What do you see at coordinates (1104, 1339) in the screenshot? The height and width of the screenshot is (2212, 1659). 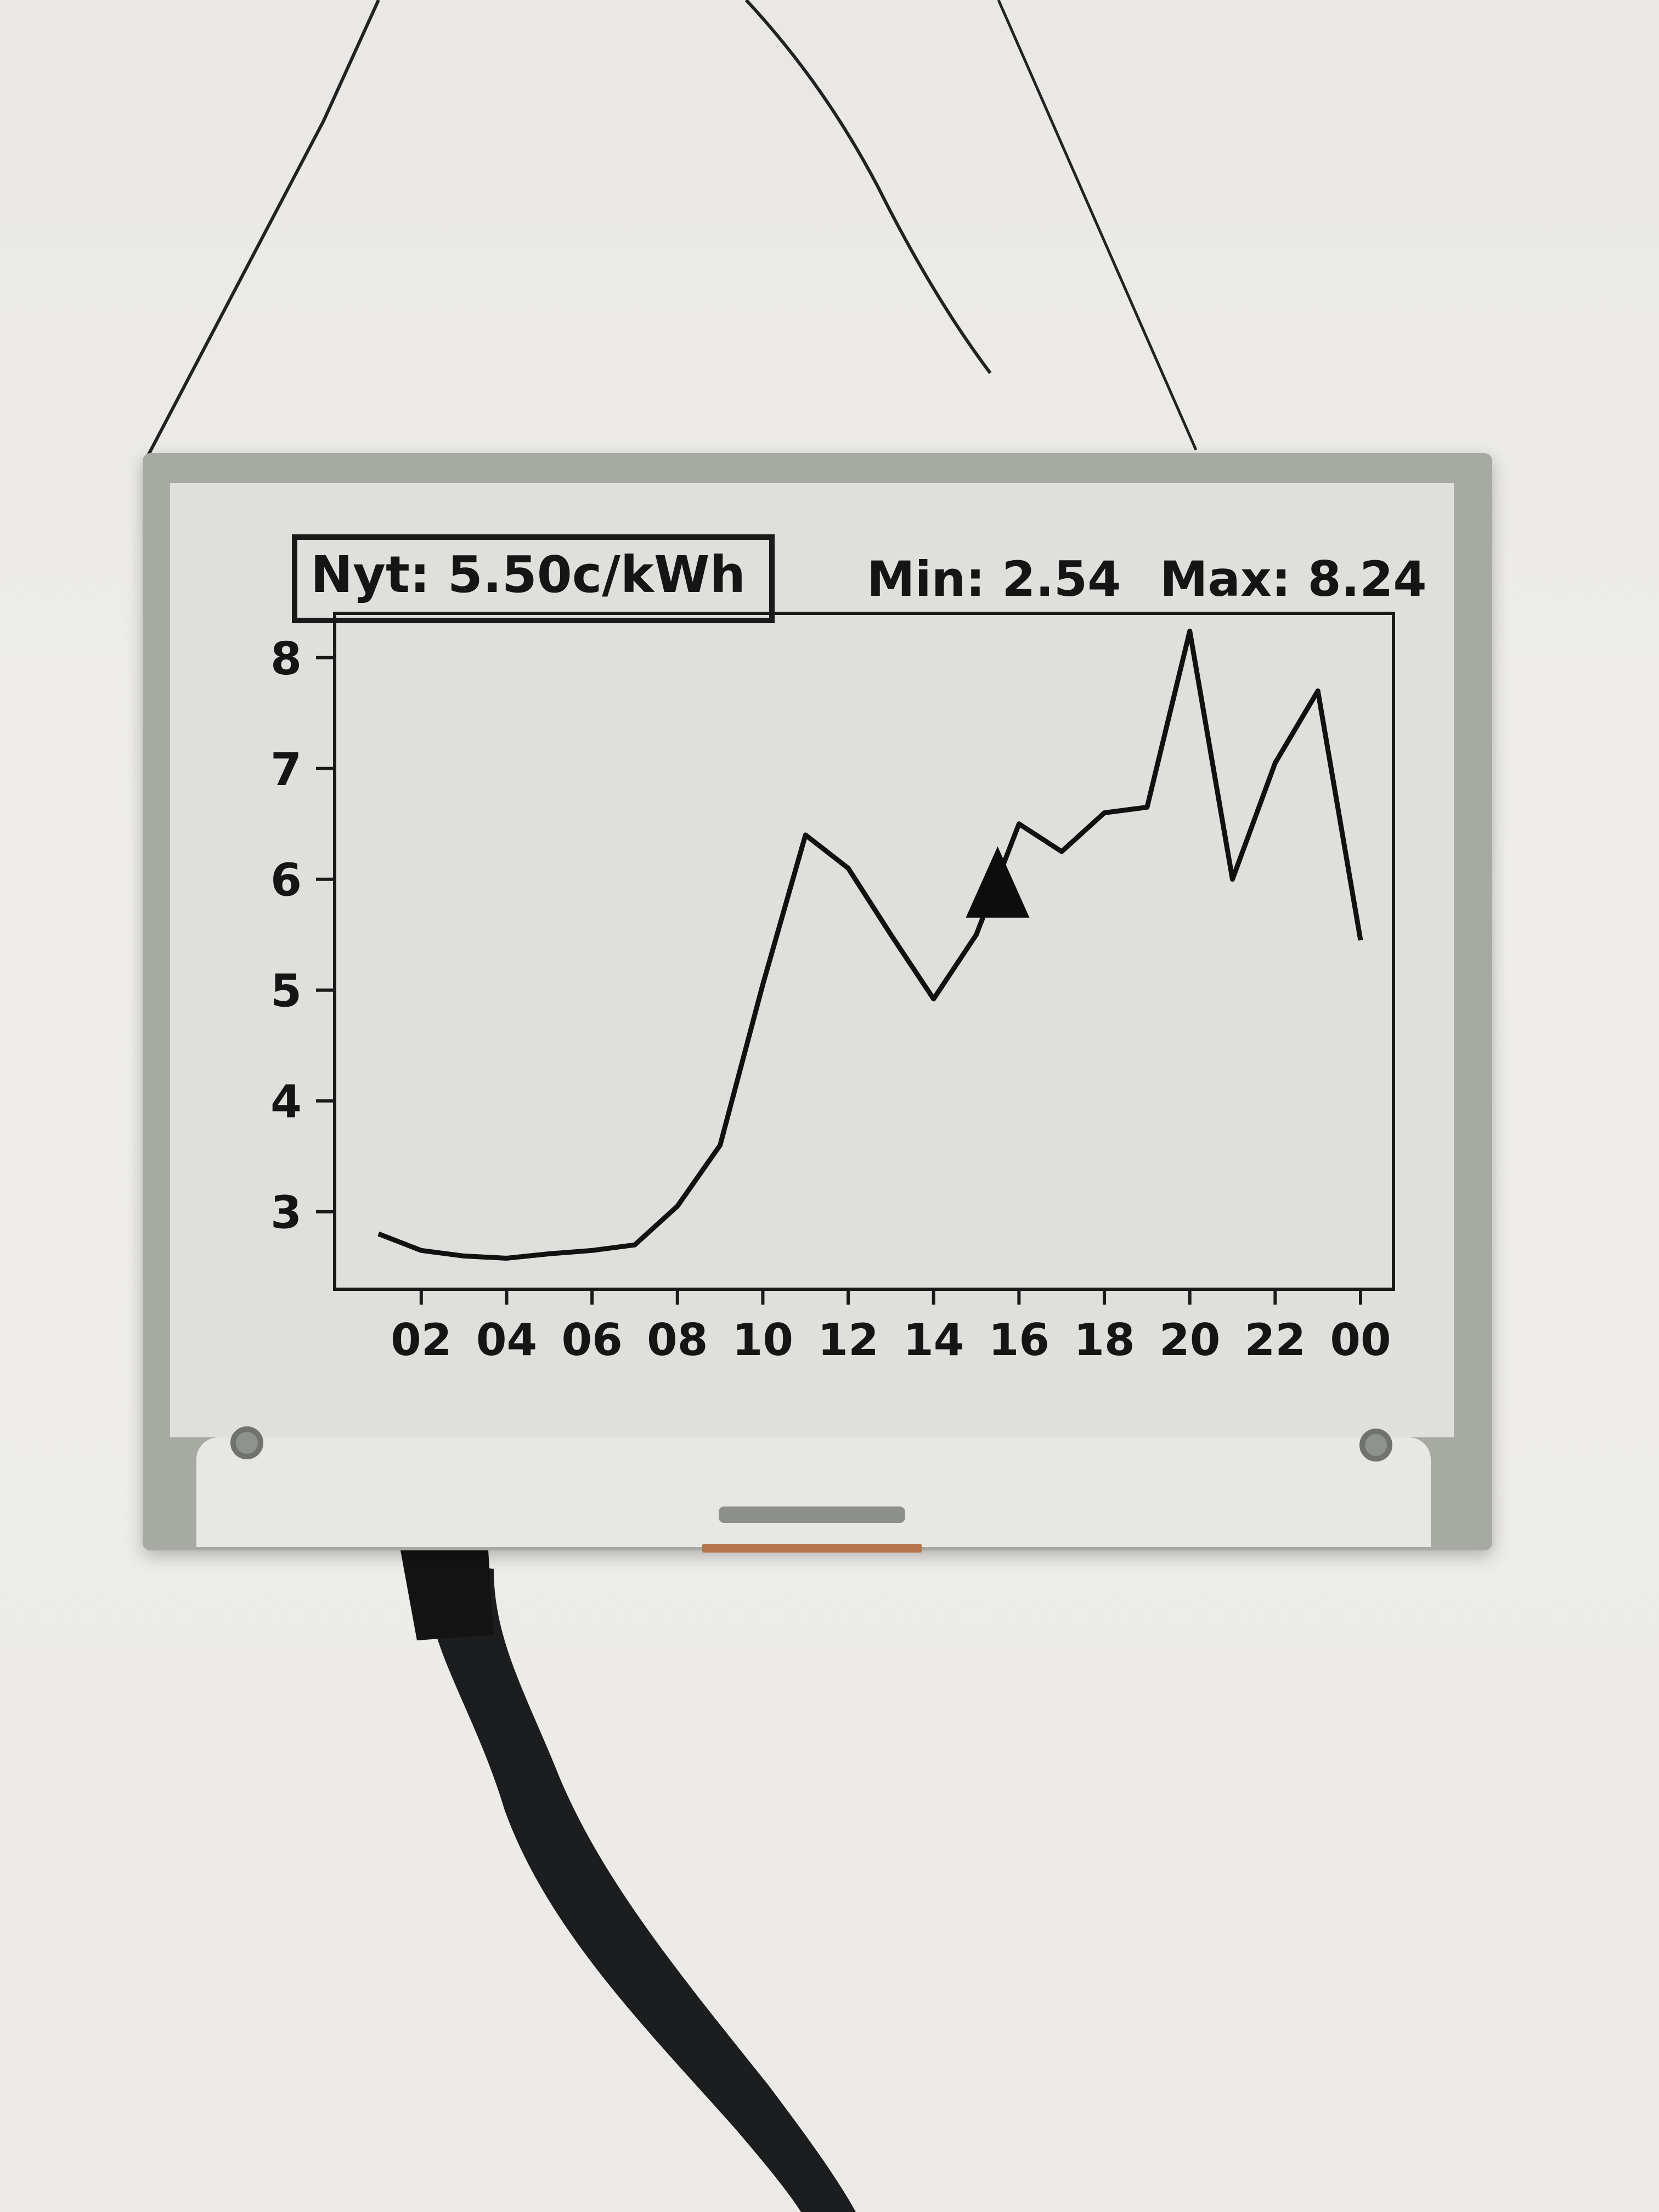 I see `x-tick-label: 18` at bounding box center [1104, 1339].